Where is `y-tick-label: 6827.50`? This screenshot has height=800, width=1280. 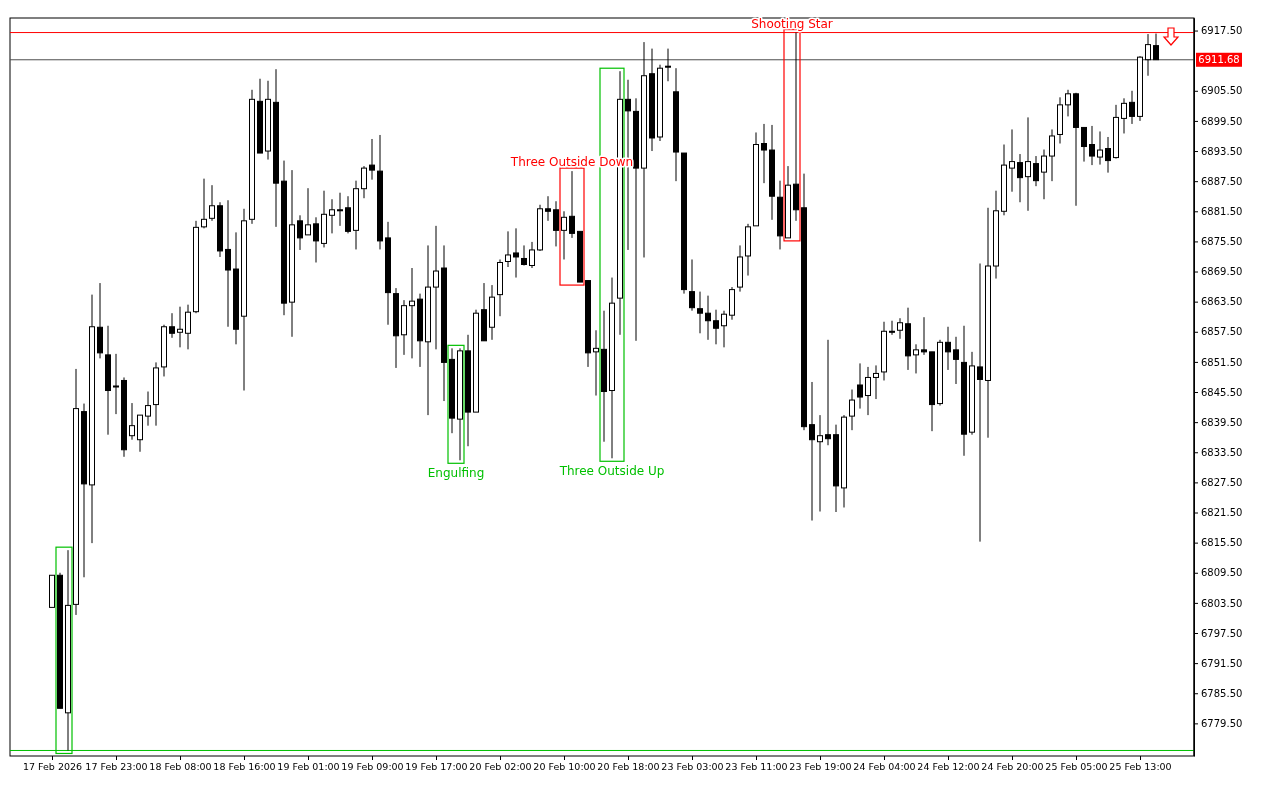
y-tick-label: 6827.50 is located at coordinates (1222, 483).